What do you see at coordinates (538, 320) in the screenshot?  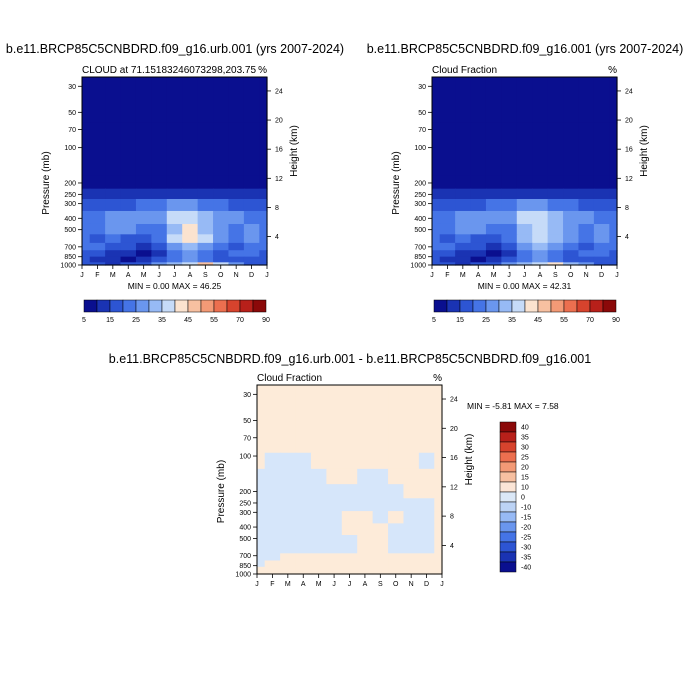 I see `colorbar-label: 45` at bounding box center [538, 320].